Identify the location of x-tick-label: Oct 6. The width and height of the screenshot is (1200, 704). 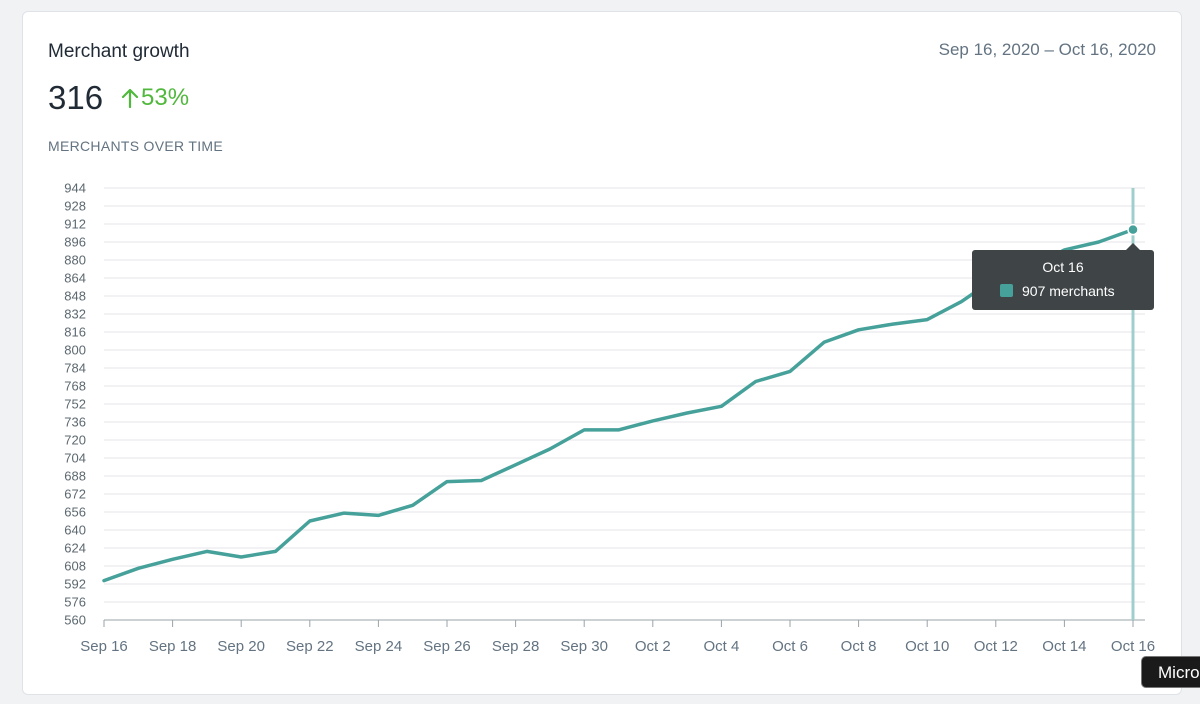
(790, 646).